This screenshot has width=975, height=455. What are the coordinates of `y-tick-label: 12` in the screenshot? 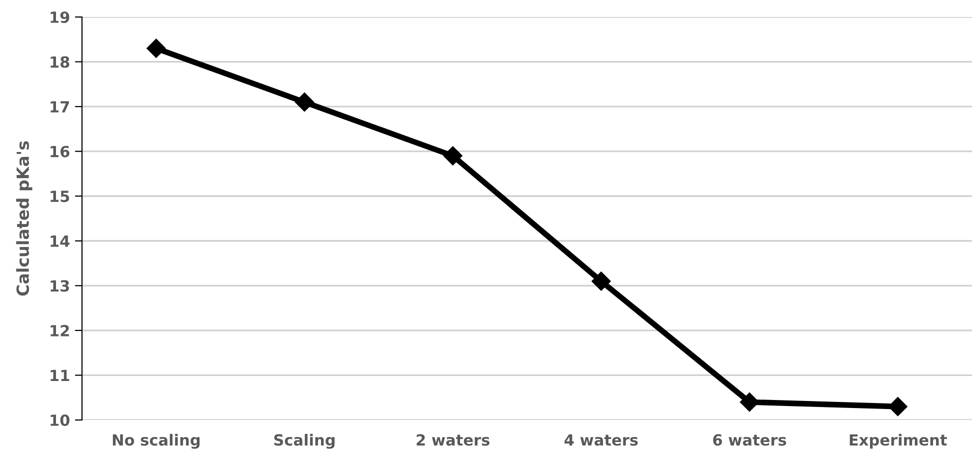 It's located at (59, 330).